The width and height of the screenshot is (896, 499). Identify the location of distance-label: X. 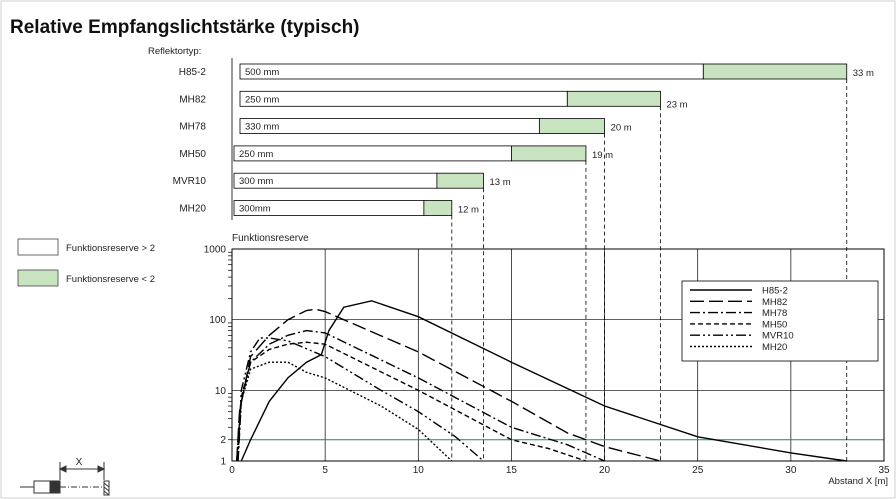
(79, 462).